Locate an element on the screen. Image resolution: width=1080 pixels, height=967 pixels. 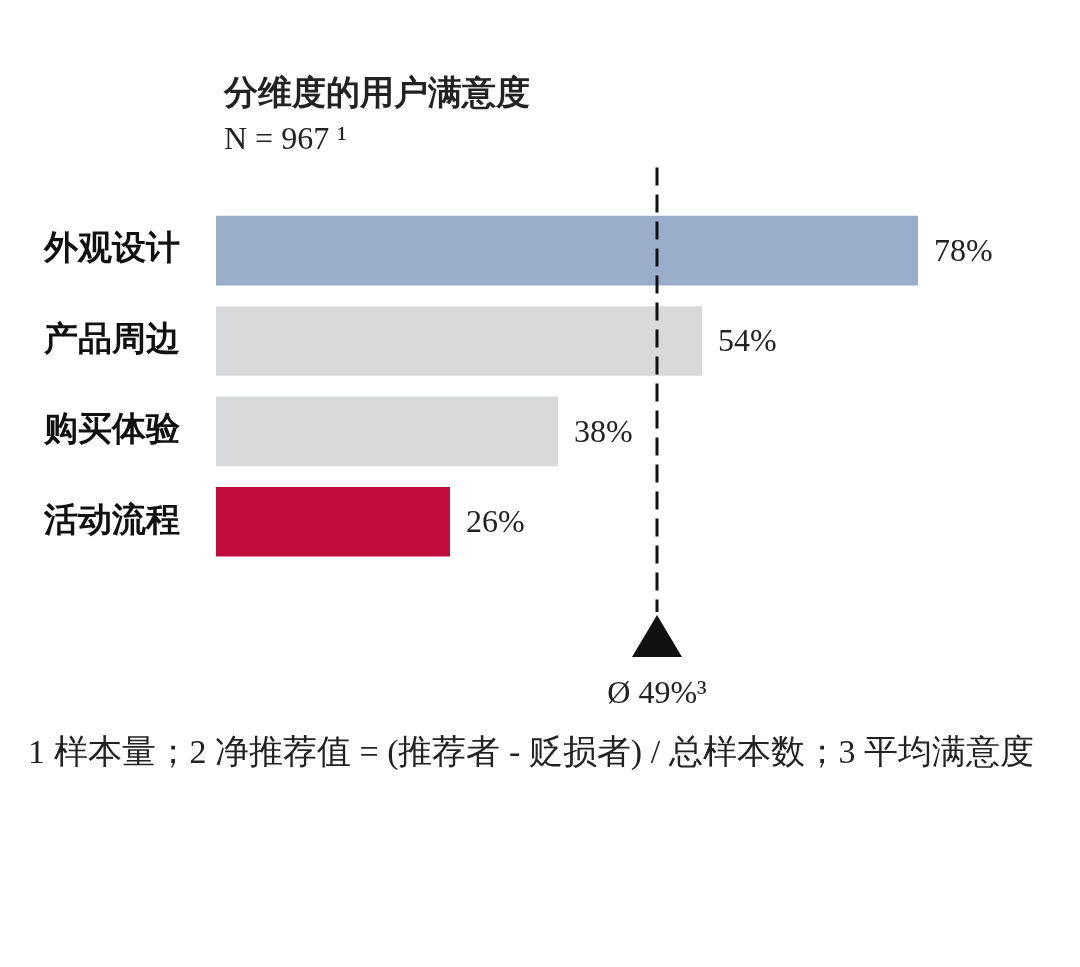
data-label: 26% is located at coordinates (495, 521).